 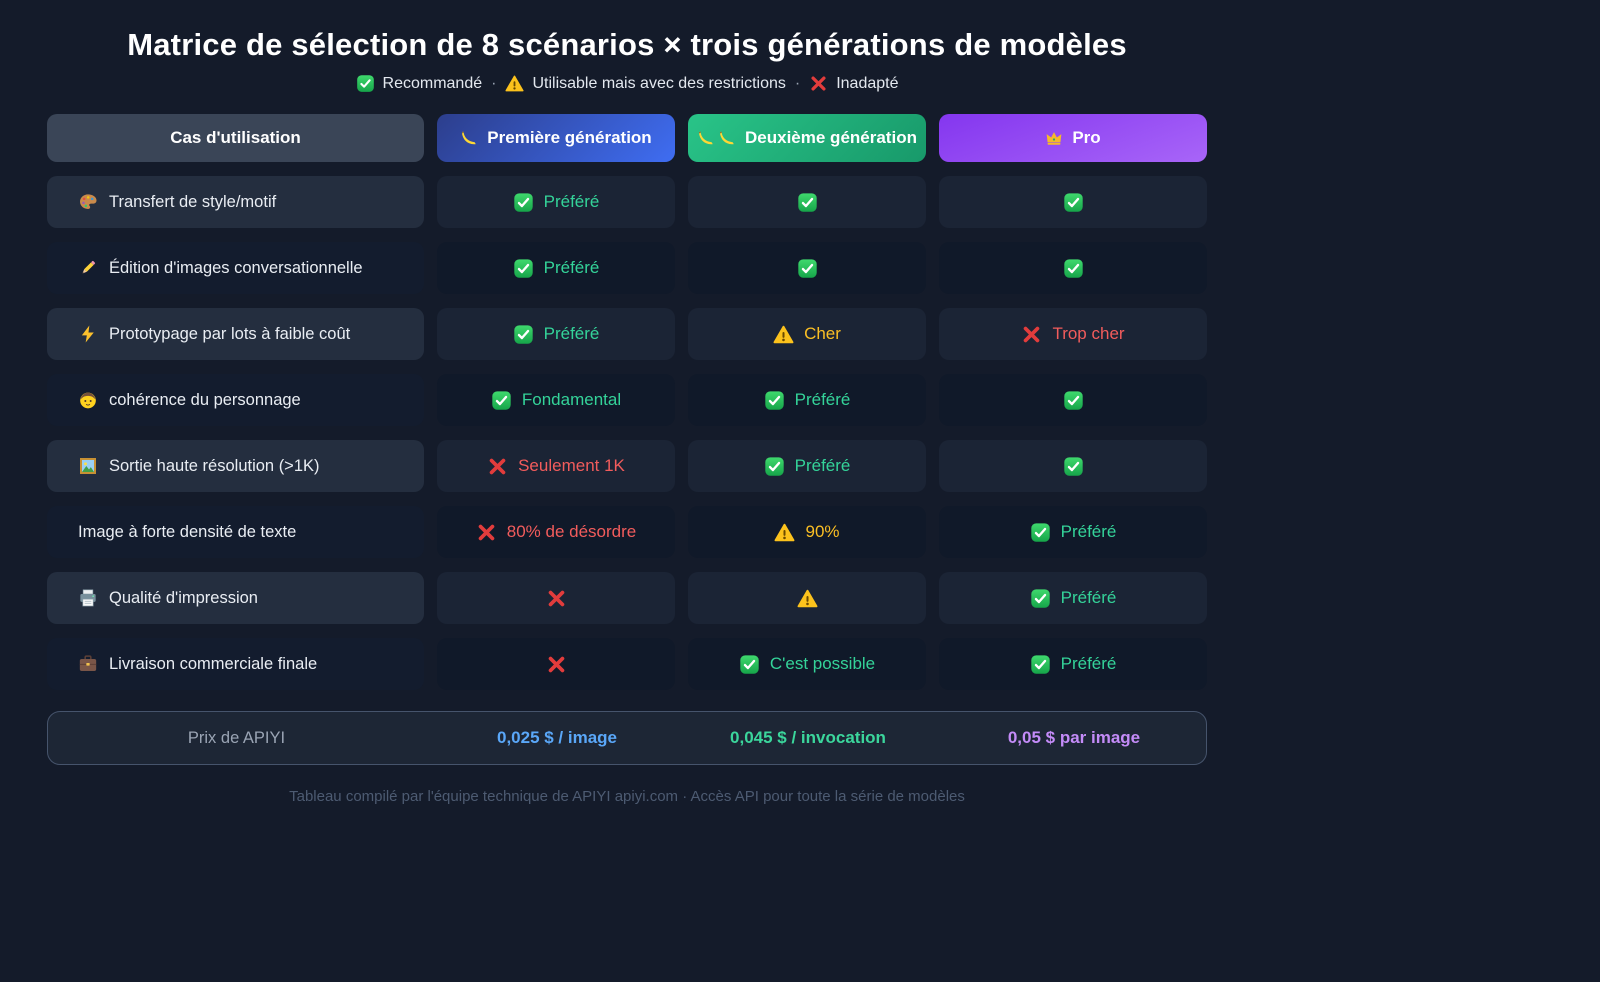 What do you see at coordinates (230, 333) in the screenshot?
I see `use-case-label: Prototypage par lots à faible coût` at bounding box center [230, 333].